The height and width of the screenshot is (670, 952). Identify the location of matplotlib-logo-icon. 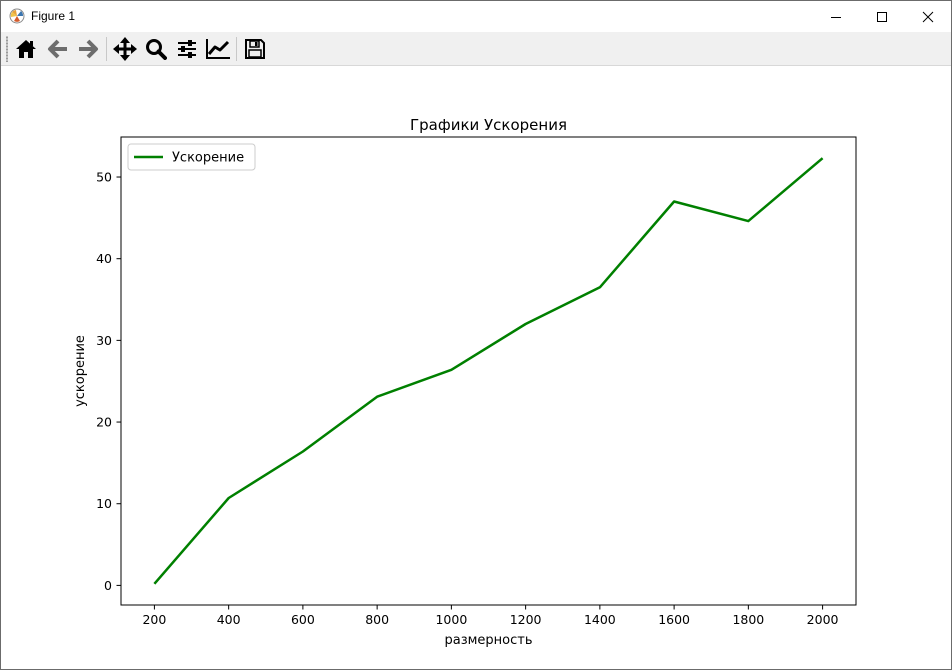
(17, 16).